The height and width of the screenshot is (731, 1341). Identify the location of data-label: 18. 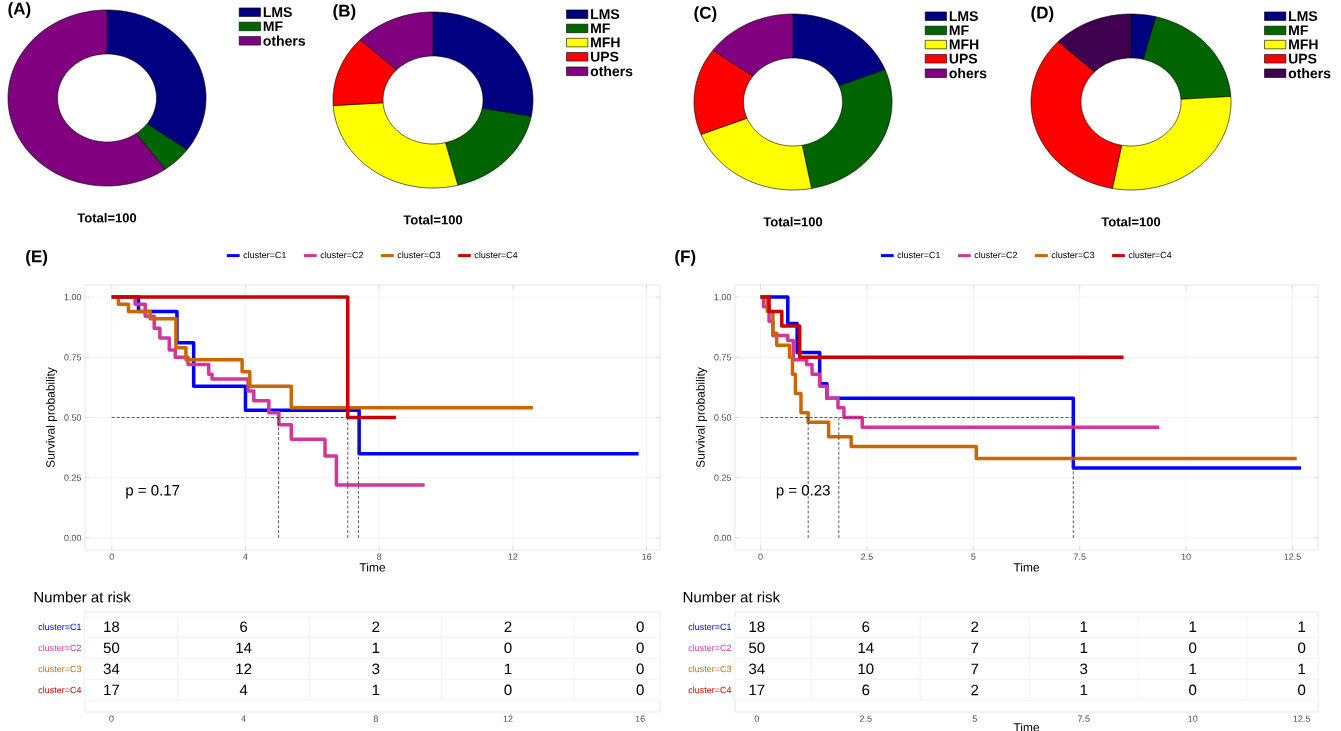
(112, 627).